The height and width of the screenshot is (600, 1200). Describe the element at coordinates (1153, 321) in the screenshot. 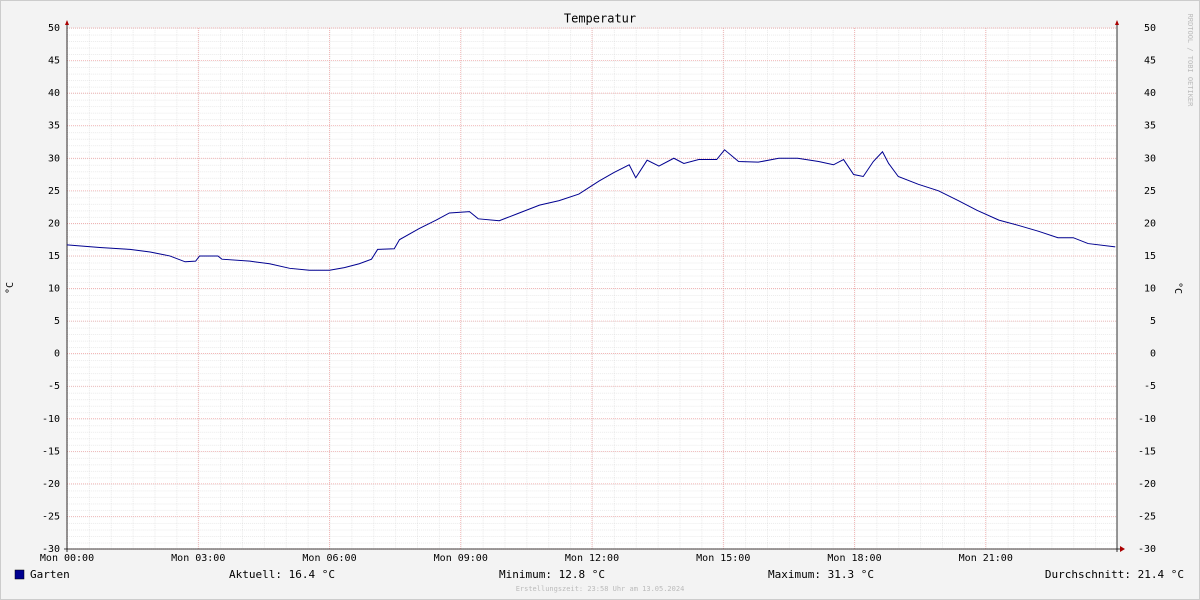

I see `y2-tick-label: 5` at that location.